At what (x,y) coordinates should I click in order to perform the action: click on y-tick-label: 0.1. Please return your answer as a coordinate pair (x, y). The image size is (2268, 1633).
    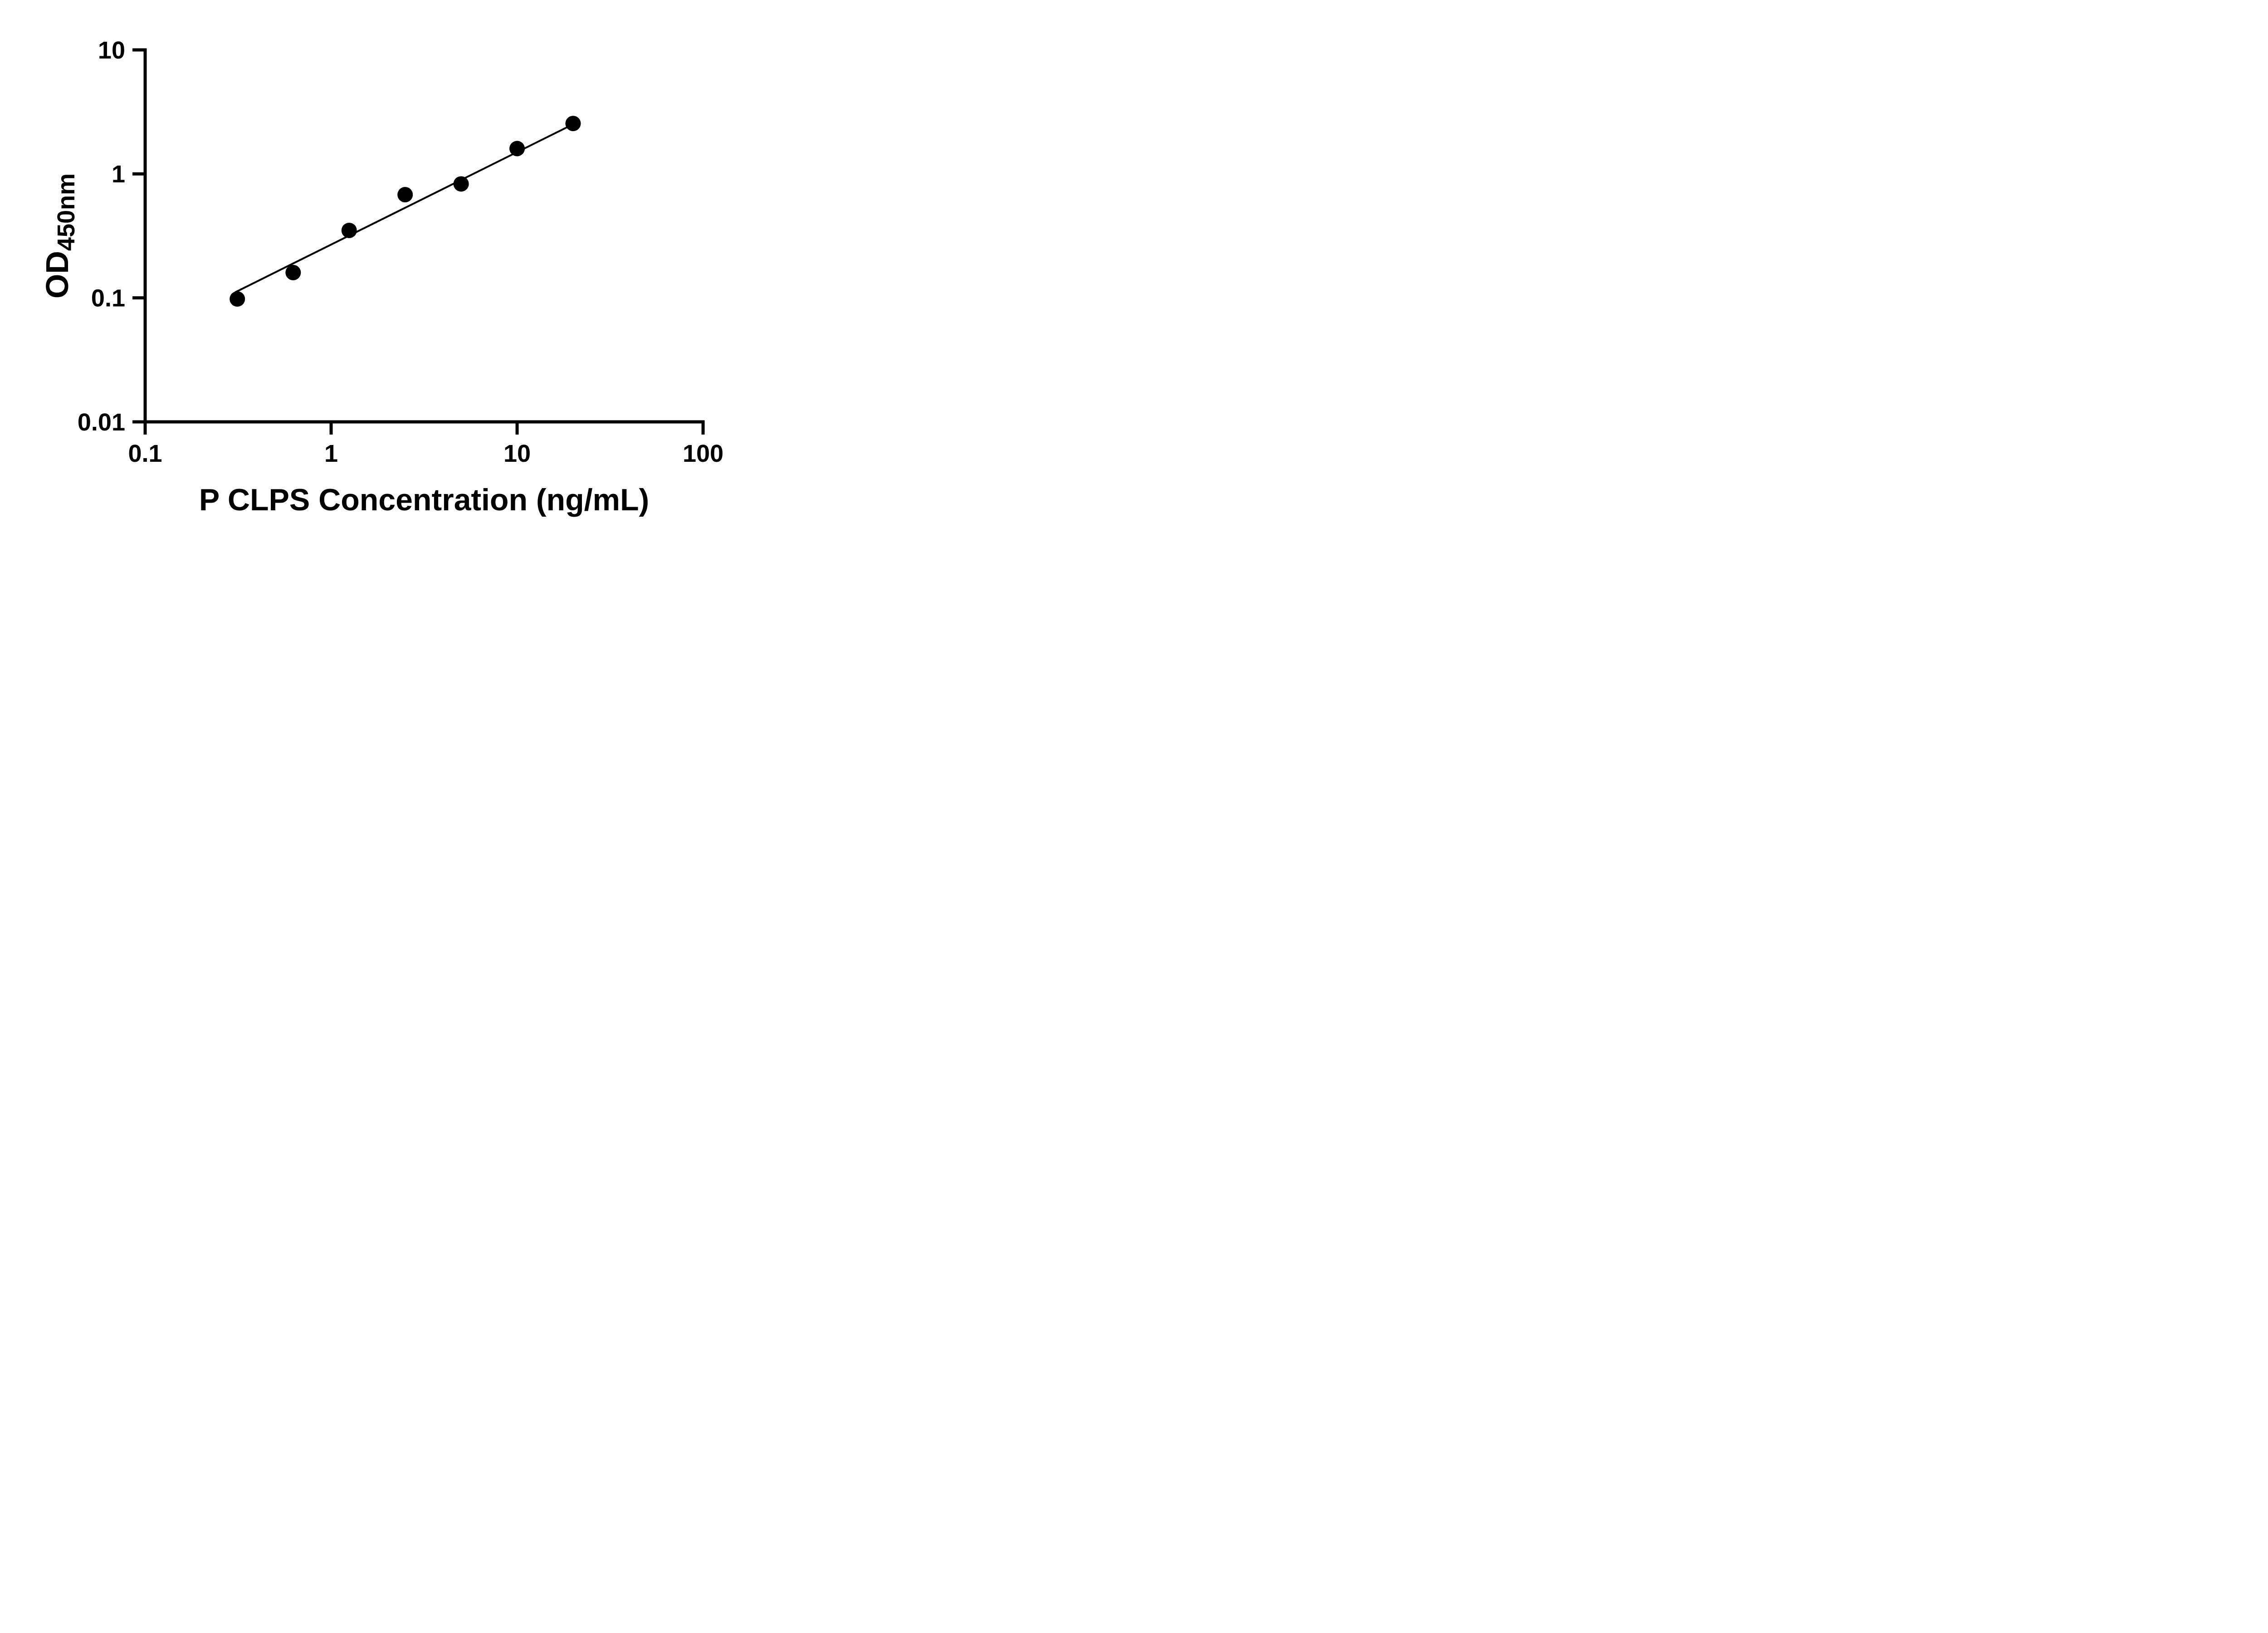
    Looking at the image, I should click on (108, 298).